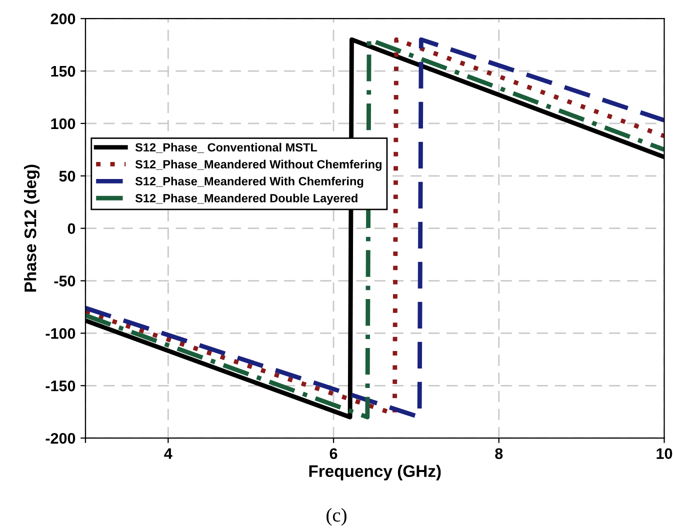 The width and height of the screenshot is (673, 531). I want to click on legend-label: S12_Phase_Meandered Double Layered, so click(246, 199).